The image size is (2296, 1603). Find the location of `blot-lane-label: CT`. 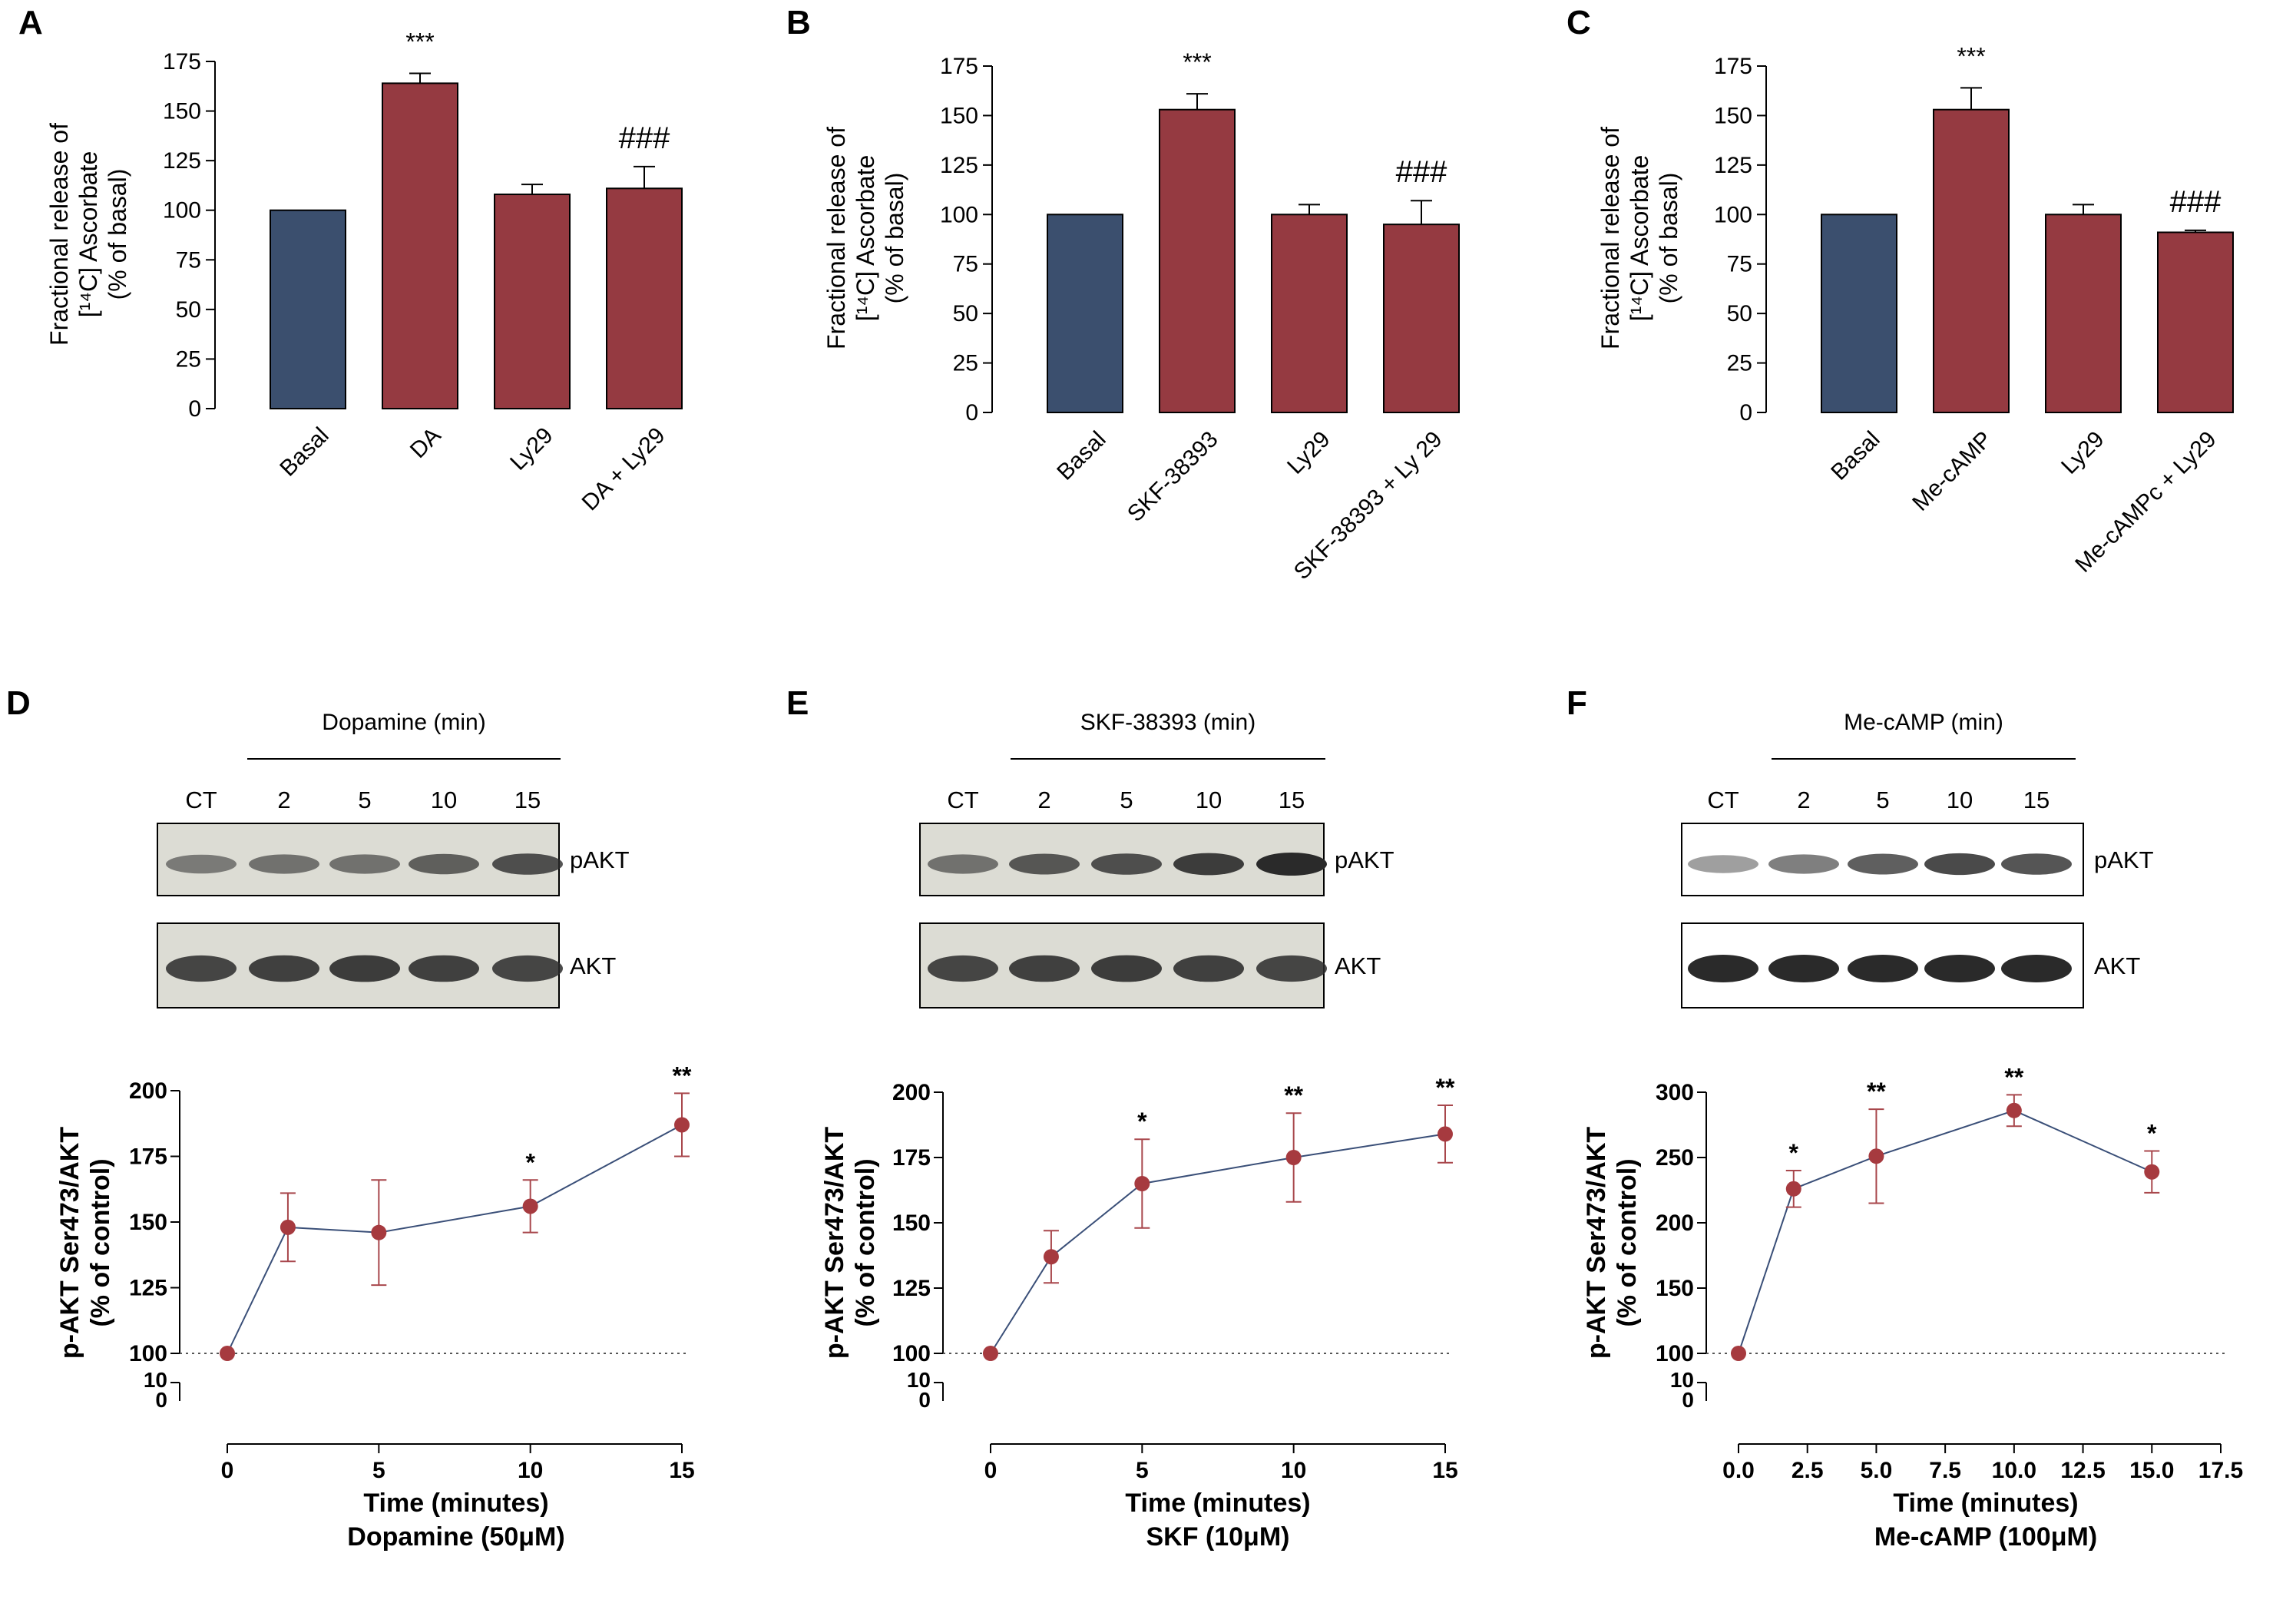

blot-lane-label: CT is located at coordinates (201, 800).